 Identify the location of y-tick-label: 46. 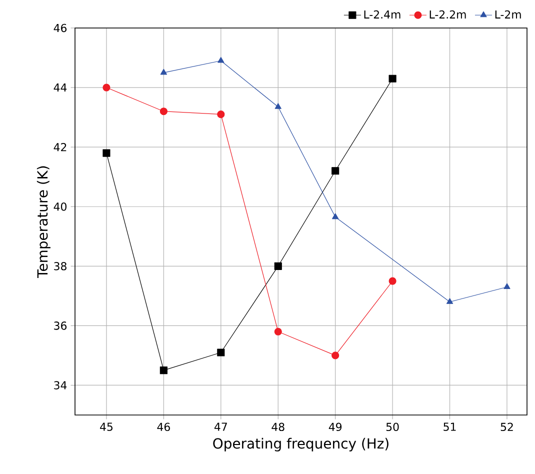
(60, 28).